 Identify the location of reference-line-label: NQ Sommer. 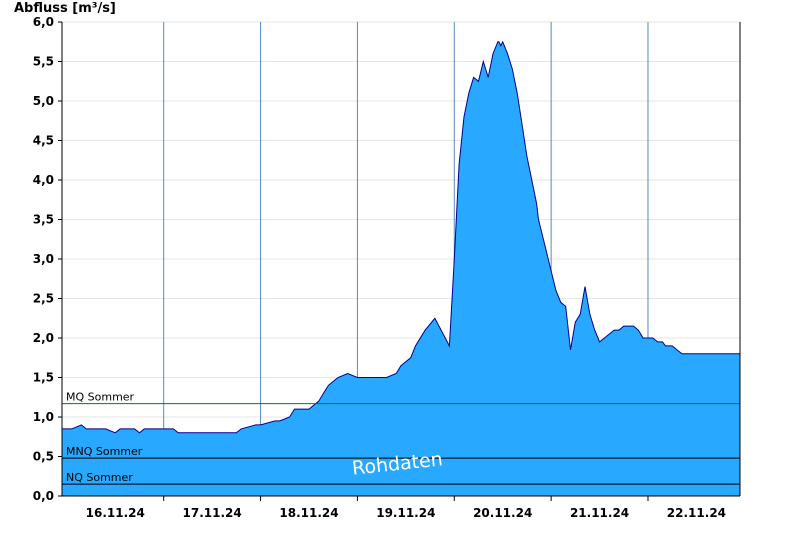
(99, 477).